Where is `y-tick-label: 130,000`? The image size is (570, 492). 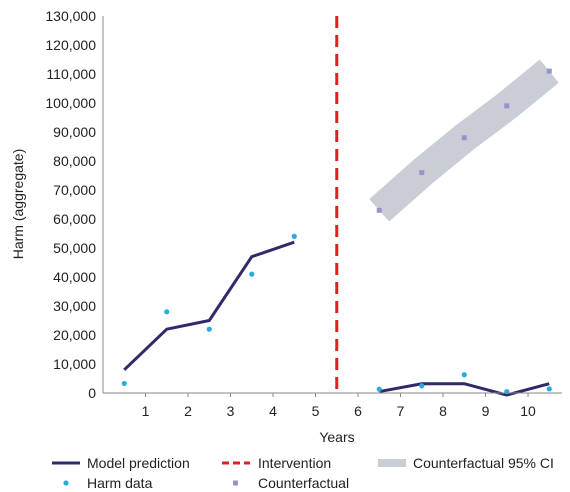
y-tick-label: 130,000 is located at coordinates (70, 16).